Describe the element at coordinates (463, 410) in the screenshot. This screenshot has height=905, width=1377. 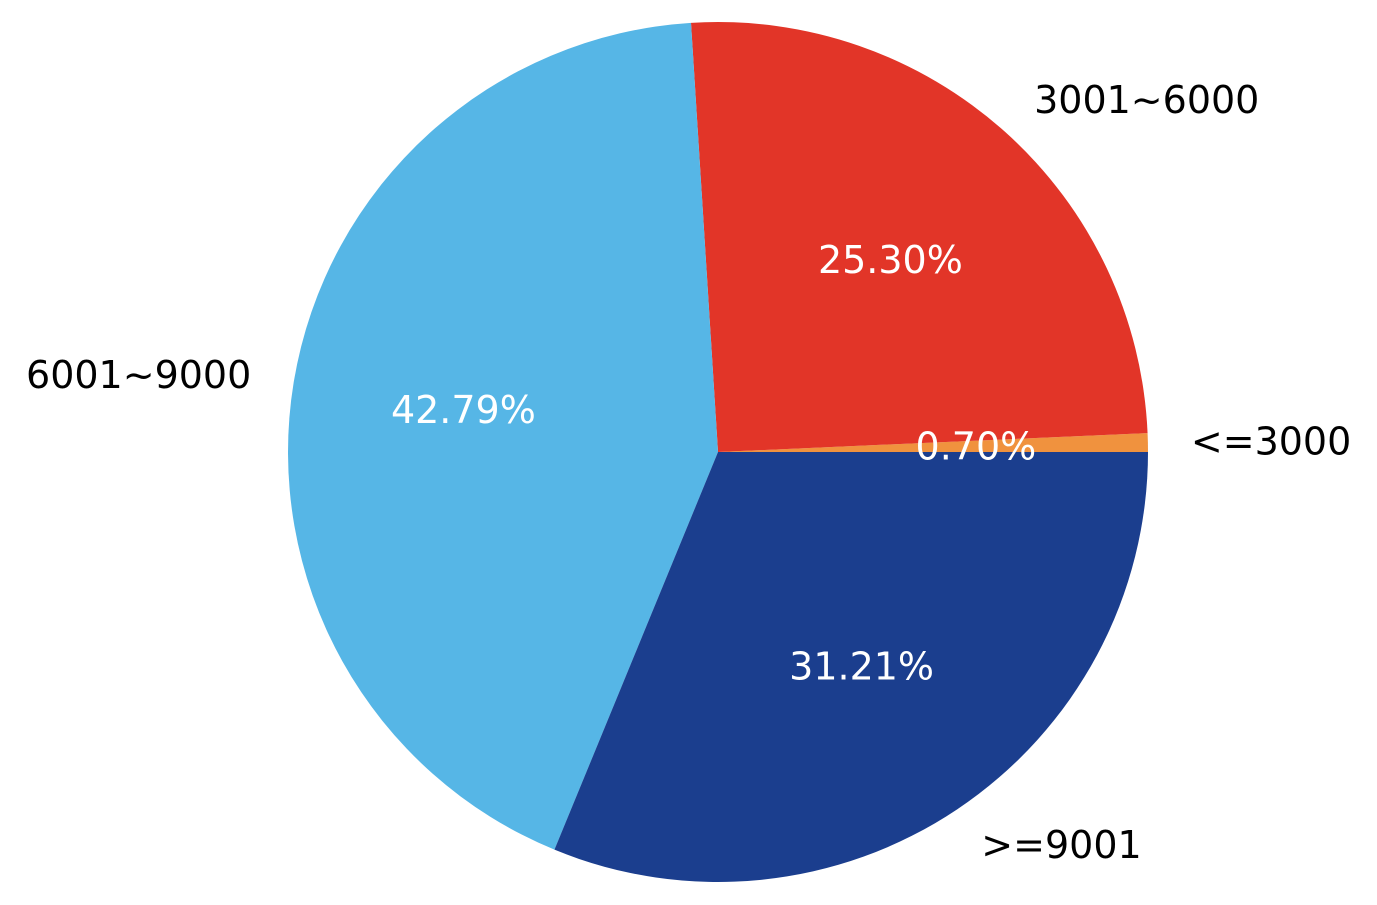
I see `slice-percentage-label: 42.79%` at that location.